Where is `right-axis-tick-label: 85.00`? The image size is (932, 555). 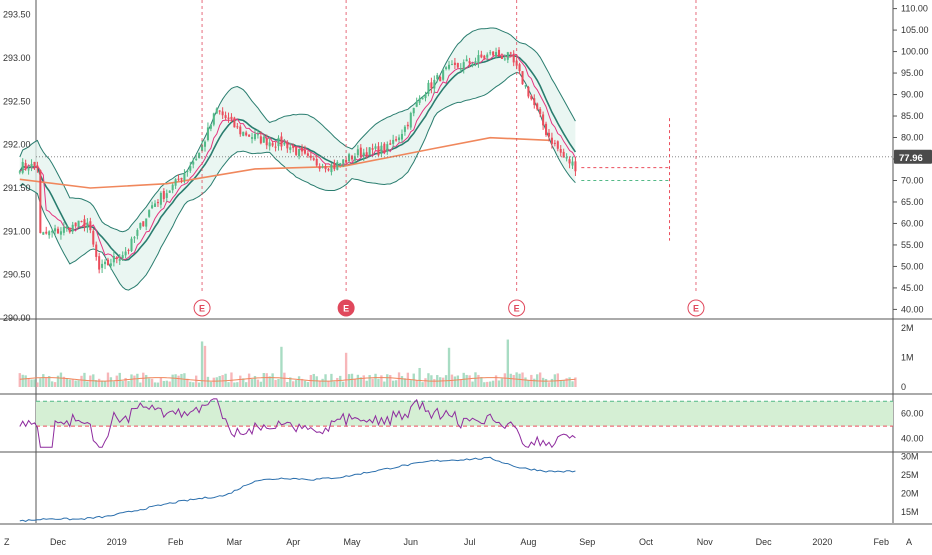 right-axis-tick-label: 85.00 is located at coordinates (912, 116).